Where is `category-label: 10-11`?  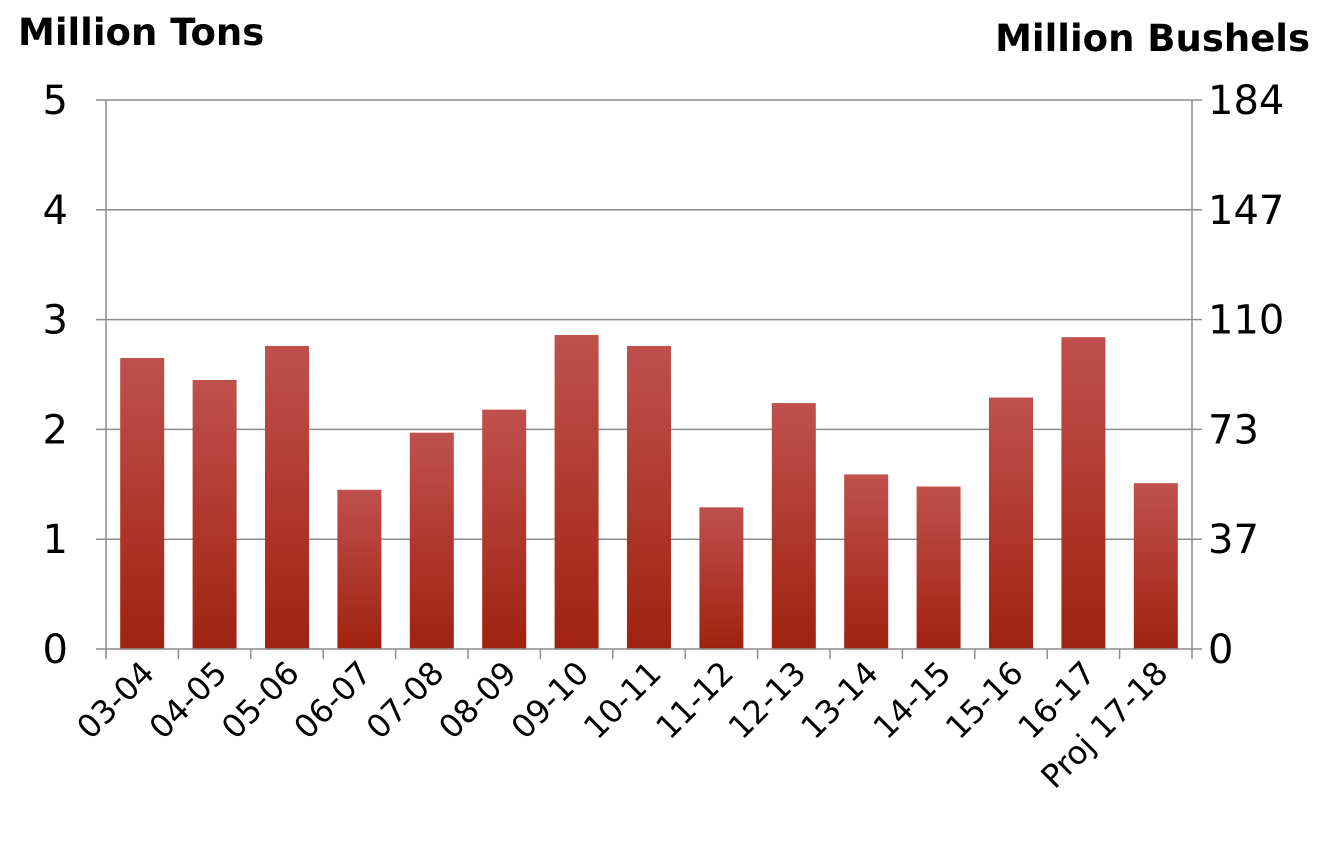
category-label: 10-11 is located at coordinates (622, 700).